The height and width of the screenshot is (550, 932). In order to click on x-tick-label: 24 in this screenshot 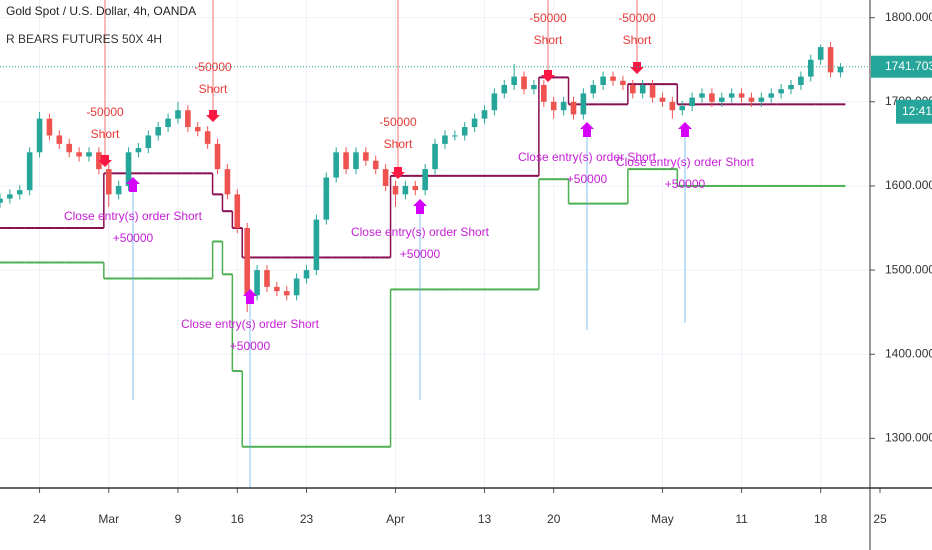, I will do `click(40, 519)`.